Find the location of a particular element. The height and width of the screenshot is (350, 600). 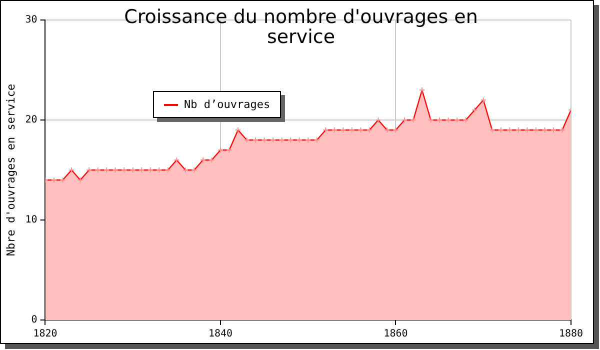

legend-label: Nb d’ouvrages is located at coordinates (227, 104).